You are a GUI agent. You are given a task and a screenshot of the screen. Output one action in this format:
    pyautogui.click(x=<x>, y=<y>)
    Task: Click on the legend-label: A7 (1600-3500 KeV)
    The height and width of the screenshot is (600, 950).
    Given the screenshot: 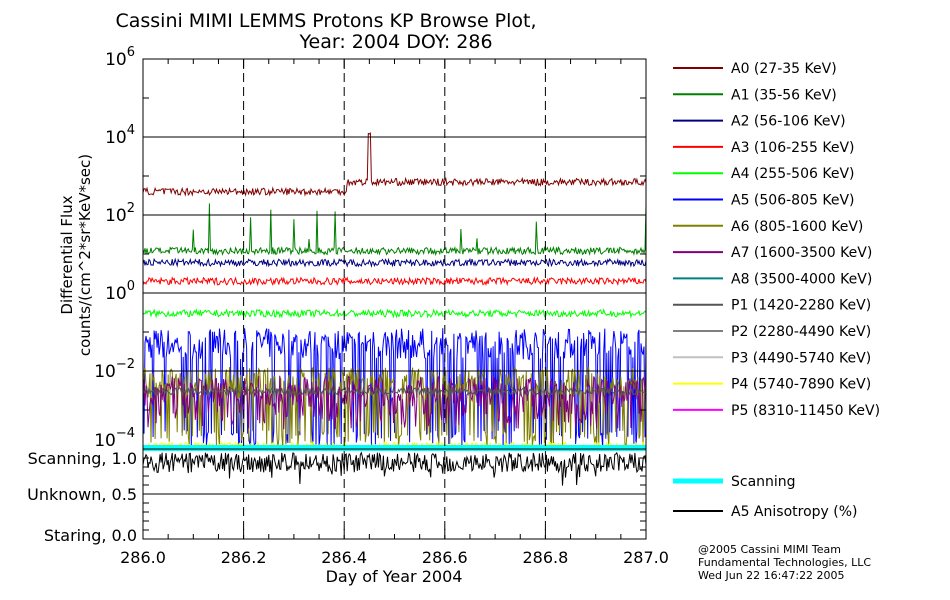 What is the action you would take?
    pyautogui.click(x=801, y=253)
    